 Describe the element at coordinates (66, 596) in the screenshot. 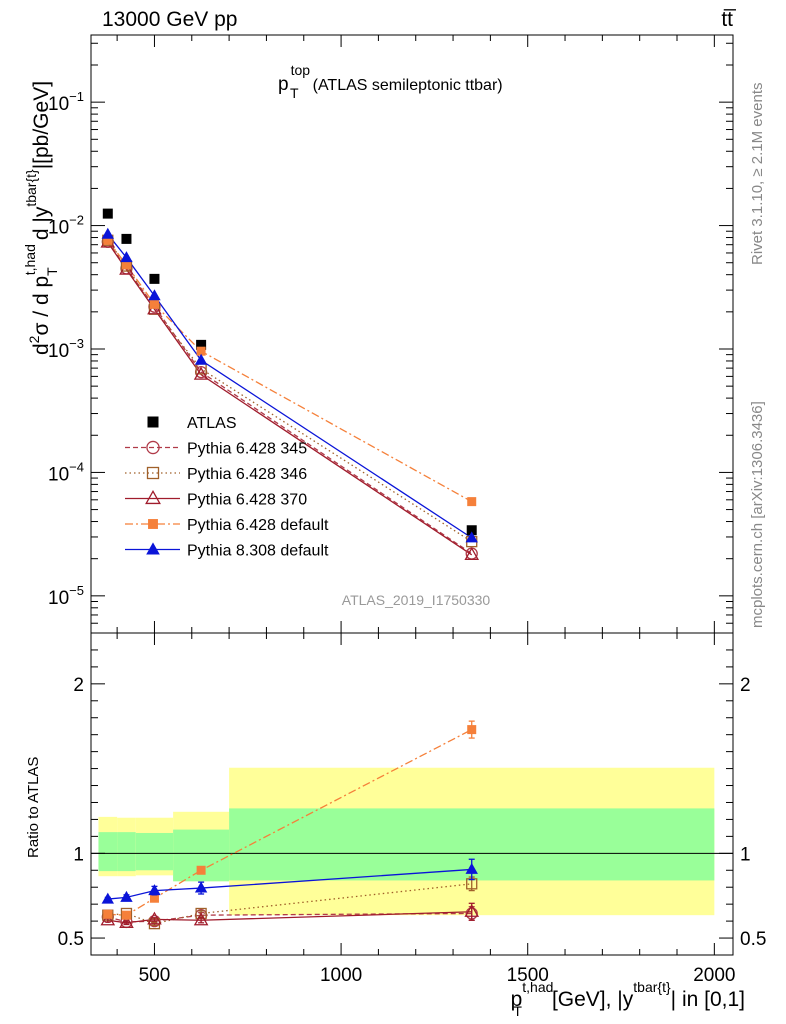

I see `y-tick-label: 10⁻⁵` at that location.